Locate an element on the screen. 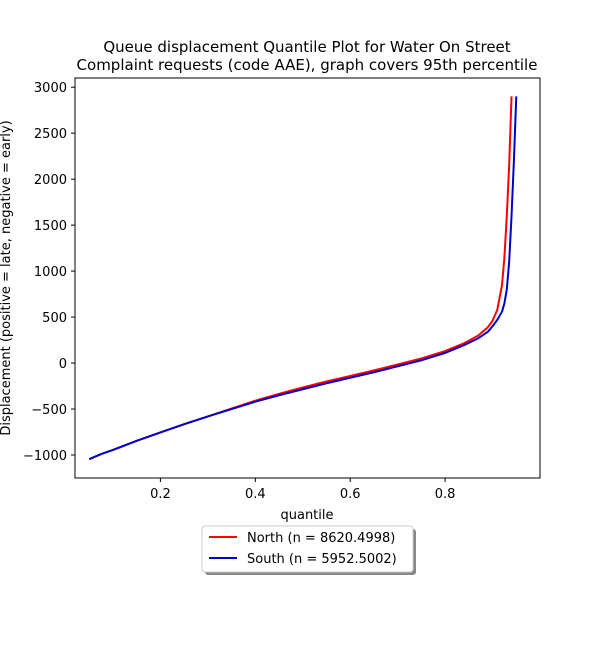 This screenshot has height=650, width=600. x-tick-label: 0.4 is located at coordinates (255, 494).